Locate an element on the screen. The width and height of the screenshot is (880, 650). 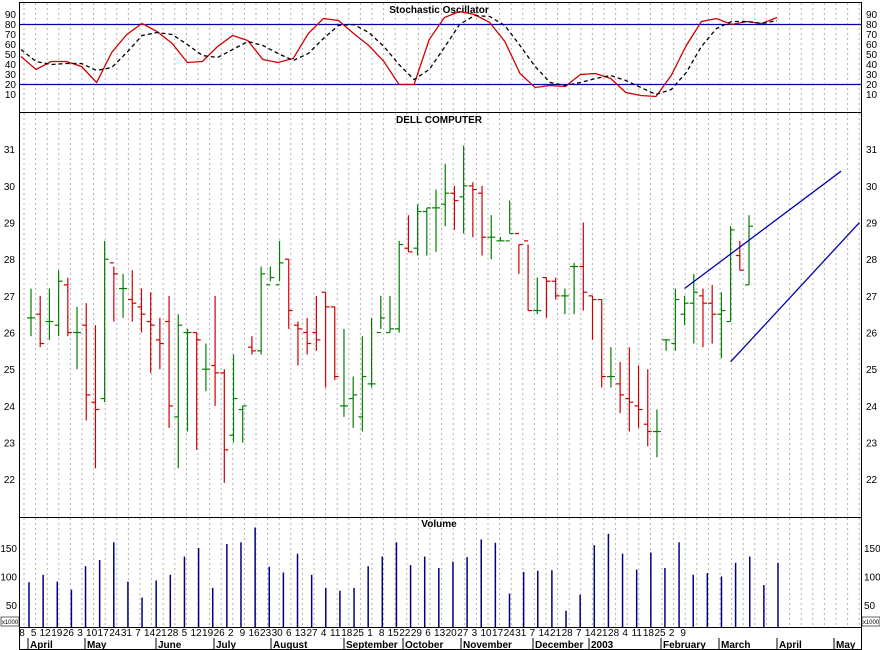
stochastic-title: Stochastic Oscillator is located at coordinates (439, 10).